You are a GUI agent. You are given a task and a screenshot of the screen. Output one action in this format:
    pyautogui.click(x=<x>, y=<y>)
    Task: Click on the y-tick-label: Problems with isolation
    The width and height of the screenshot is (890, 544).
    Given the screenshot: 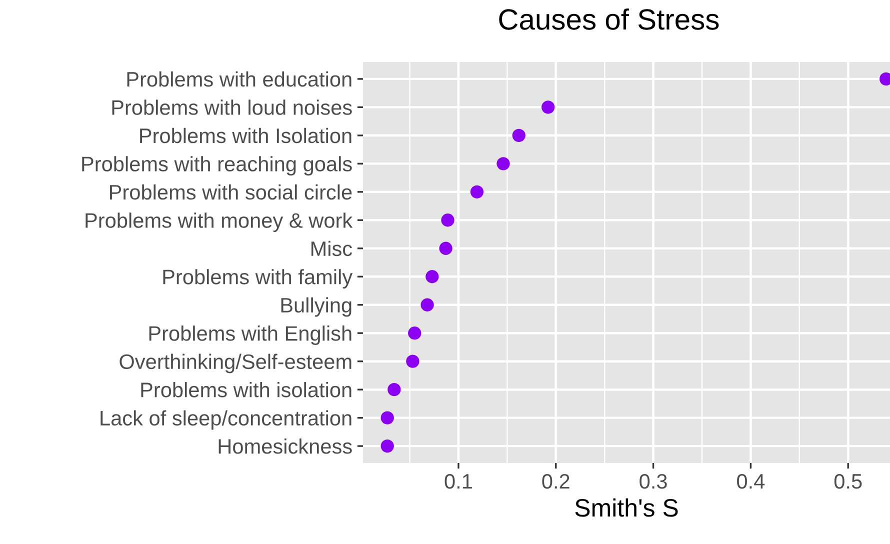 What is the action you would take?
    pyautogui.click(x=246, y=390)
    